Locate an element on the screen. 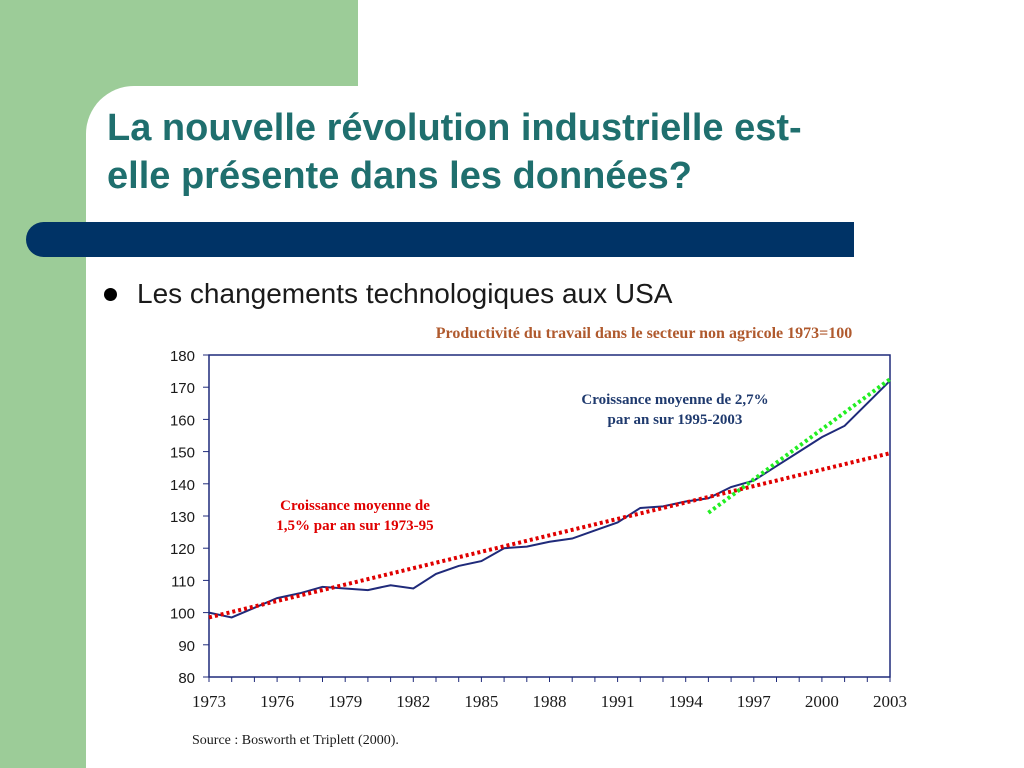 The height and width of the screenshot is (768, 1024). x-tick-label: 1973 is located at coordinates (209, 701).